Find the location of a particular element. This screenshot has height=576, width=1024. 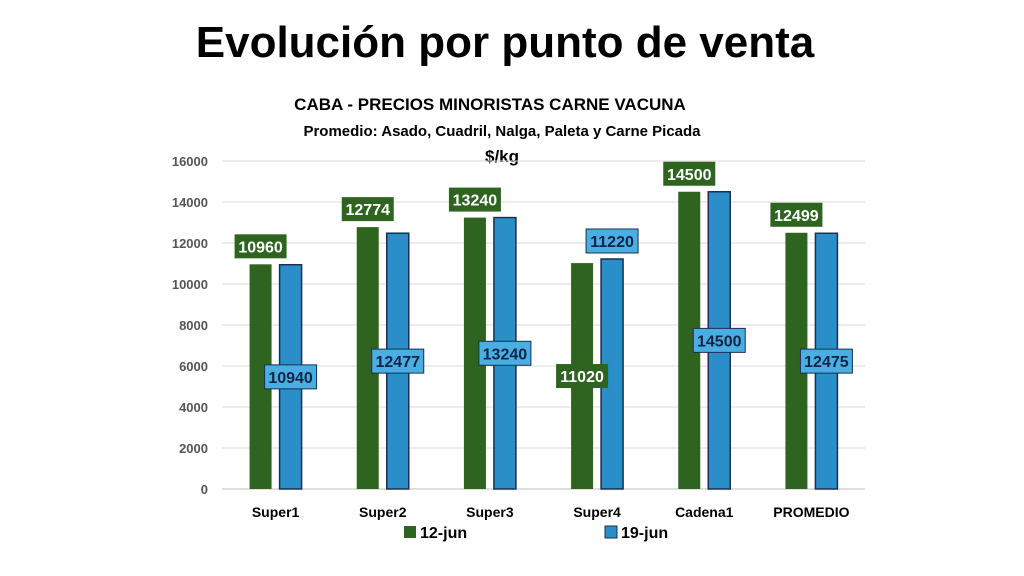

x-tick-label: Super3 is located at coordinates (490, 512).